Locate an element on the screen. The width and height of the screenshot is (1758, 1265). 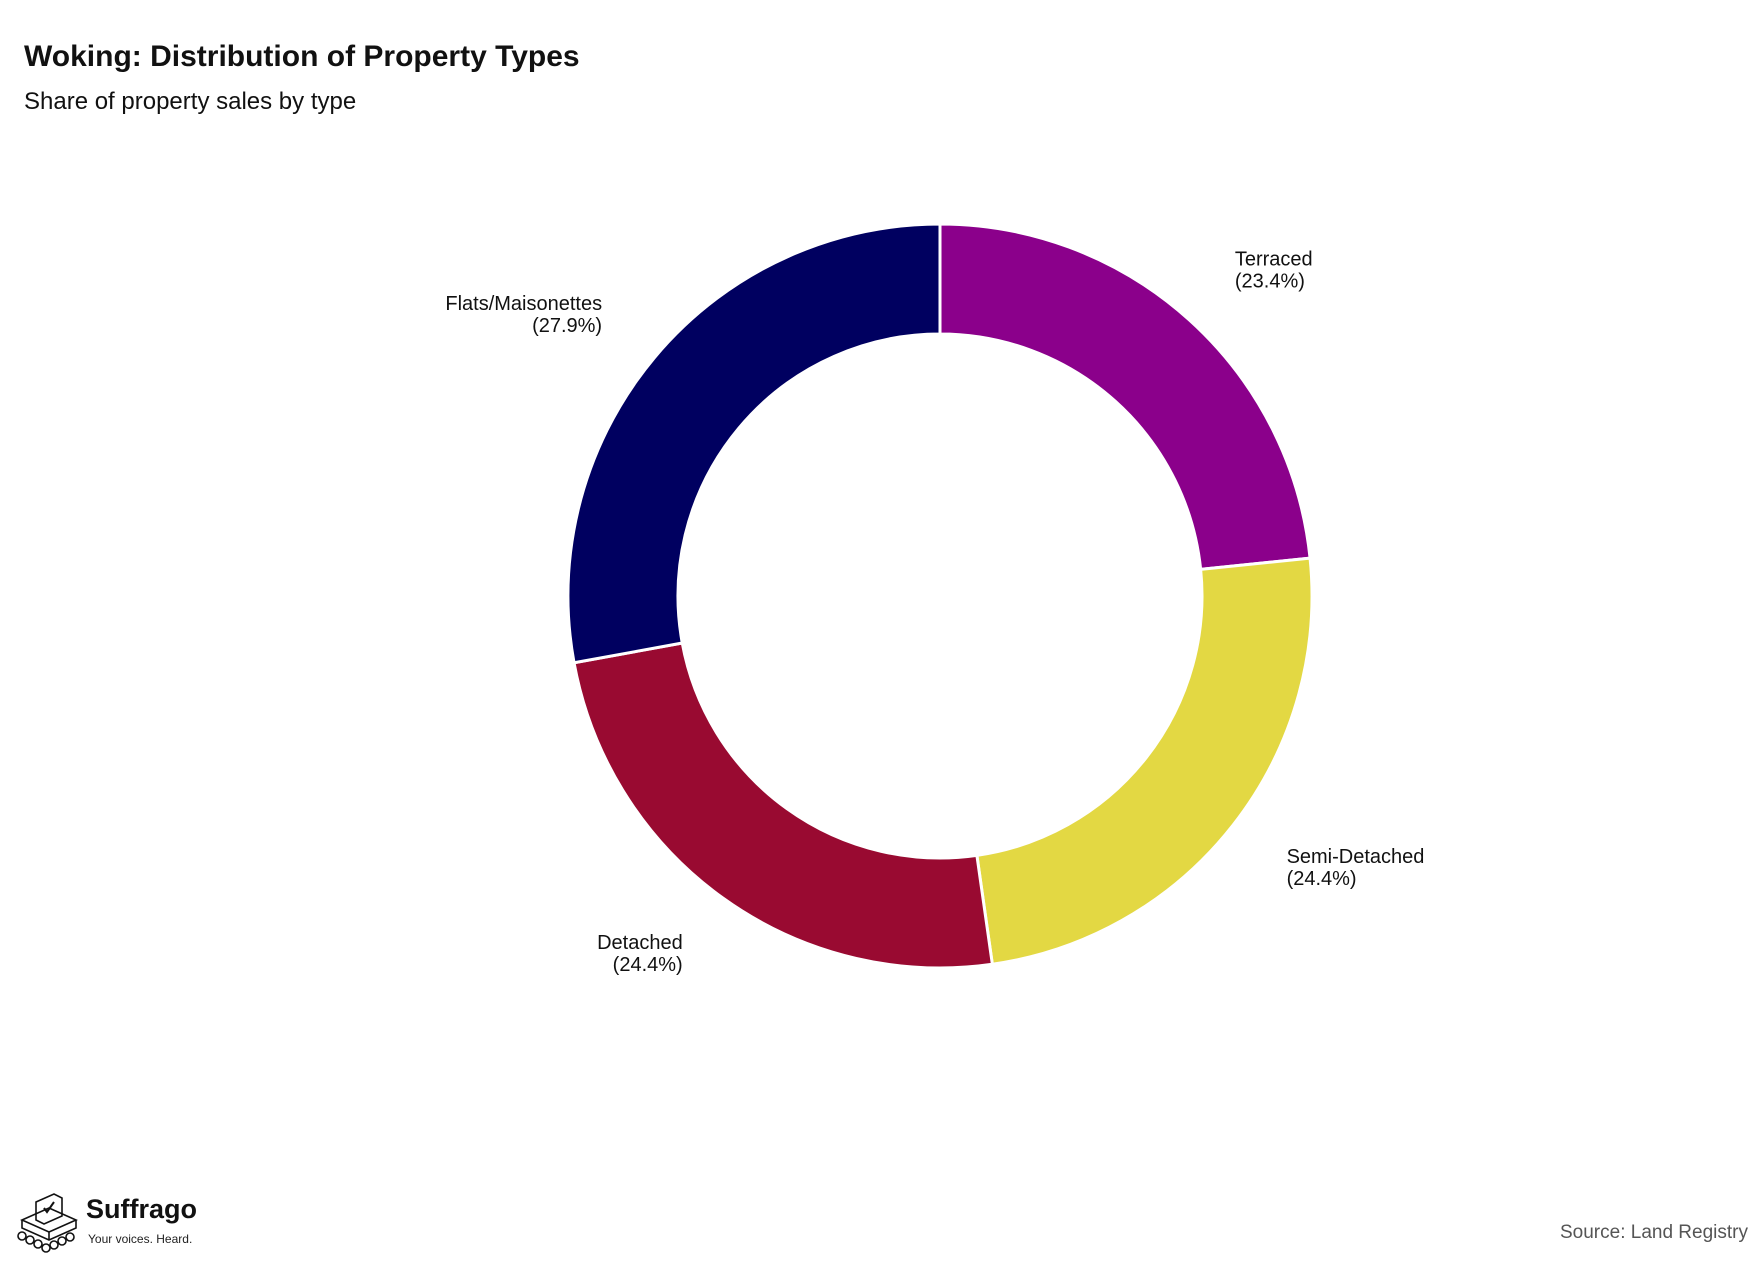
logo-tagline: Your voices. Heard. is located at coordinates (140, 1239).